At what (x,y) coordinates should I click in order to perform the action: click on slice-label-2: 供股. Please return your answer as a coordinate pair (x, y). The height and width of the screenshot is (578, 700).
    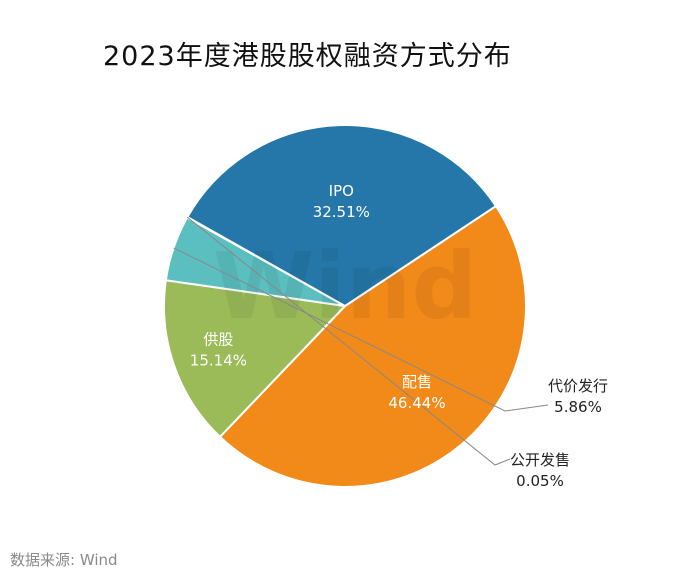
    Looking at the image, I should click on (218, 340).